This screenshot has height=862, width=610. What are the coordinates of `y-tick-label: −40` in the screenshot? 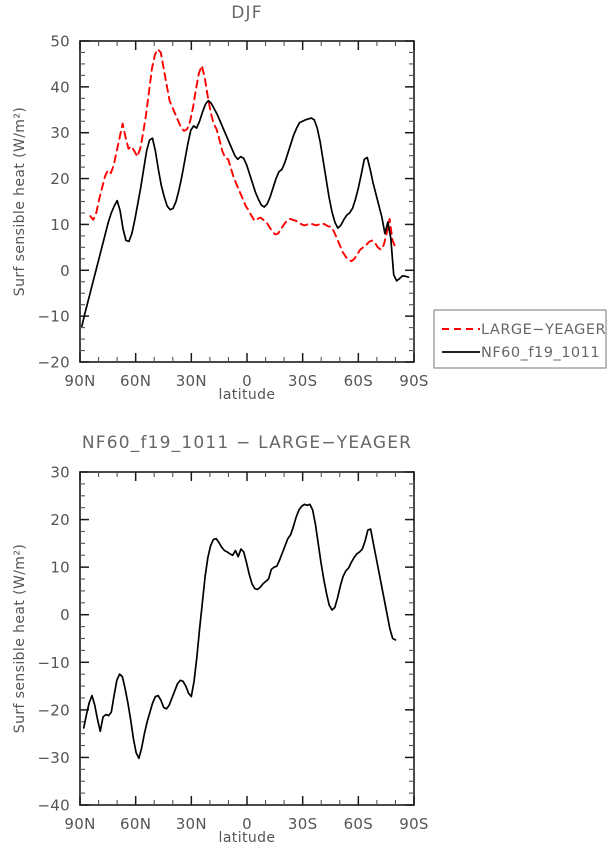 It's located at (53, 806).